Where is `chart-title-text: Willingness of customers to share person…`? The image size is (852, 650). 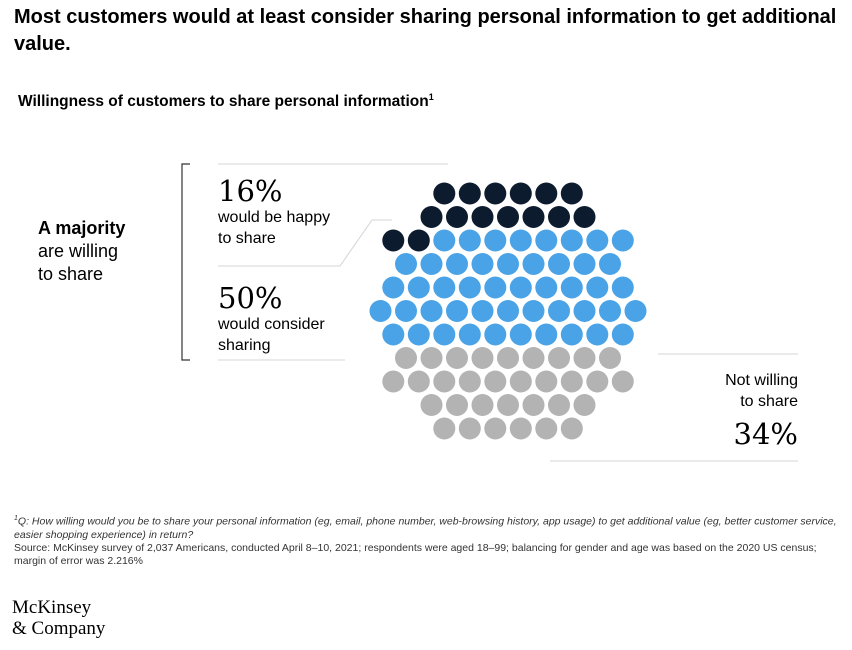
chart-title-text: Willingness of customers to share person… is located at coordinates (223, 102).